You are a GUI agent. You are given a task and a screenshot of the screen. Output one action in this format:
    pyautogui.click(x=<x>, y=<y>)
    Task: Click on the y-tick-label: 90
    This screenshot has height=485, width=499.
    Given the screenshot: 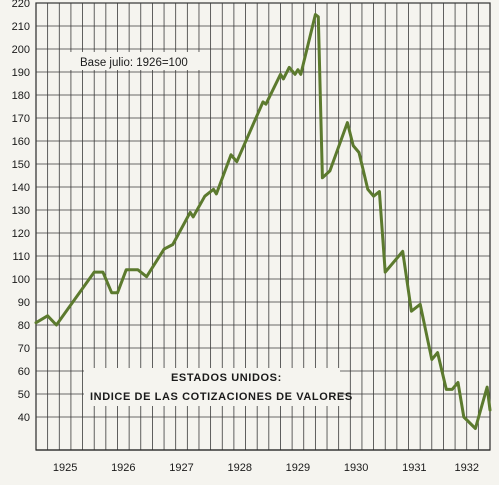 What is the action you would take?
    pyautogui.click(x=24, y=303)
    